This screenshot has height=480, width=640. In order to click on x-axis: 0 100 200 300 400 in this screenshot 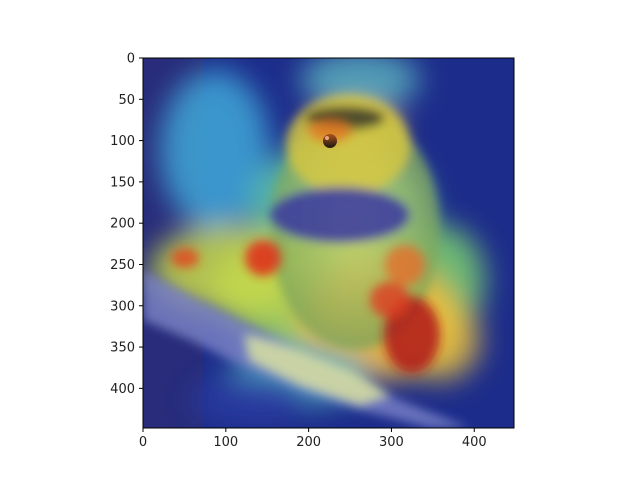, I will do `click(313, 439)`.